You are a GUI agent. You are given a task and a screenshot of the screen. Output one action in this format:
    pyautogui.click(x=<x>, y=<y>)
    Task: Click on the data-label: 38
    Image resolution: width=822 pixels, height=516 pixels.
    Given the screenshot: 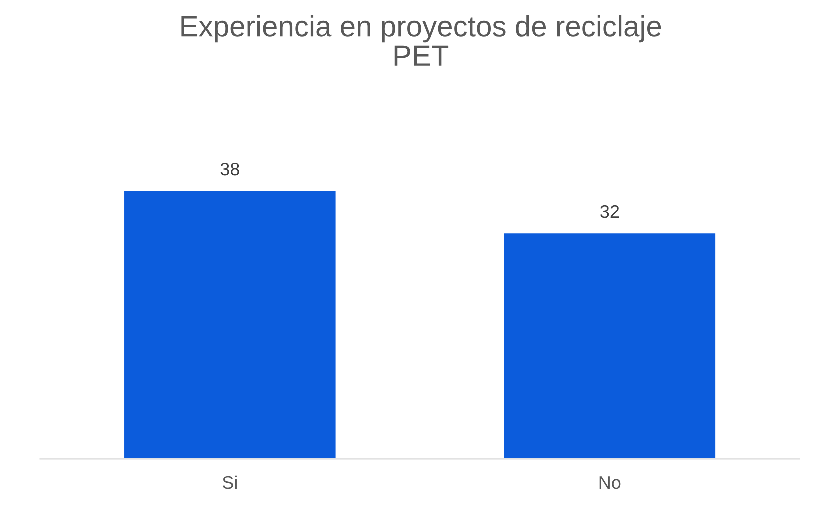 What is the action you would take?
    pyautogui.click(x=230, y=169)
    